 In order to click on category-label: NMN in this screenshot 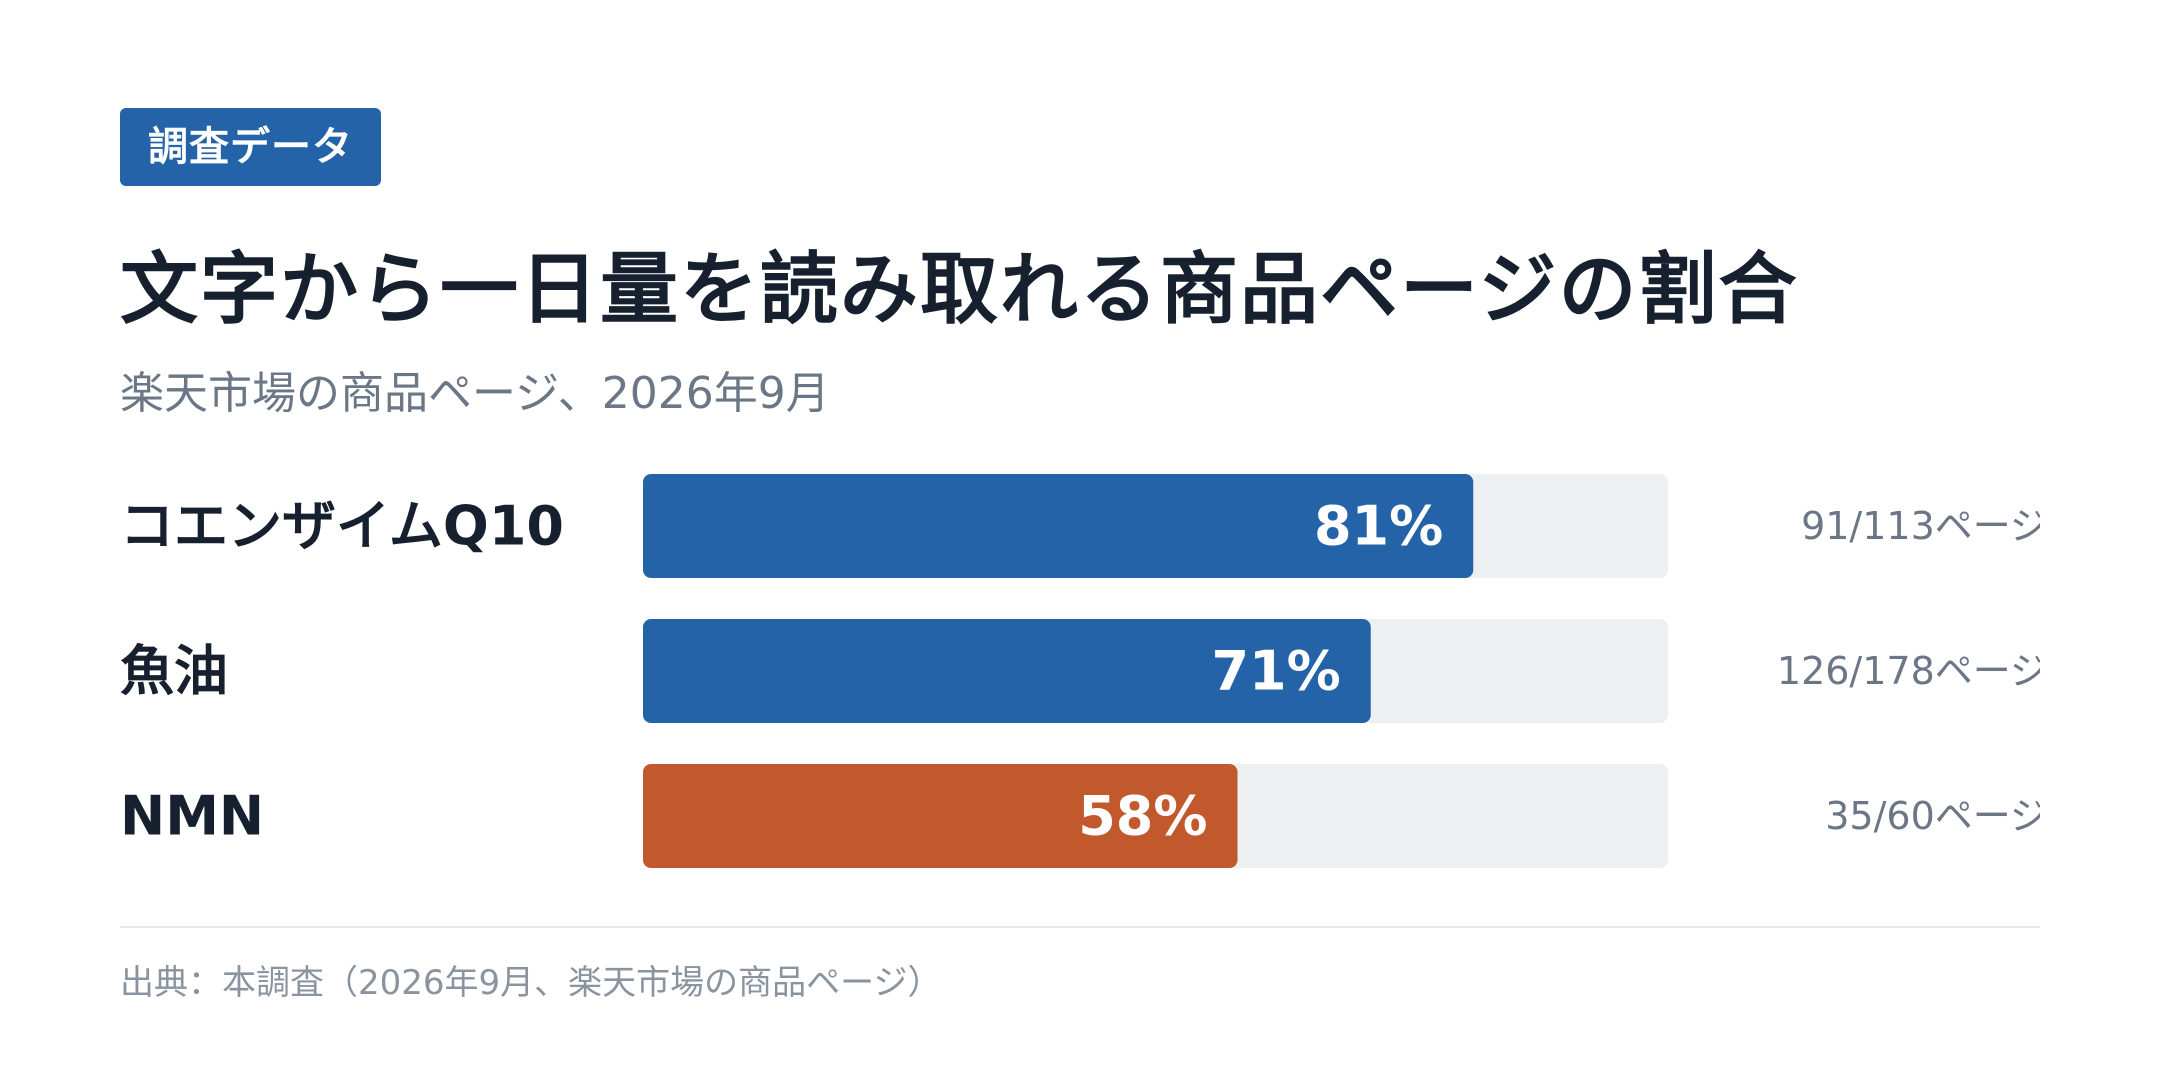, I will do `click(192, 816)`.